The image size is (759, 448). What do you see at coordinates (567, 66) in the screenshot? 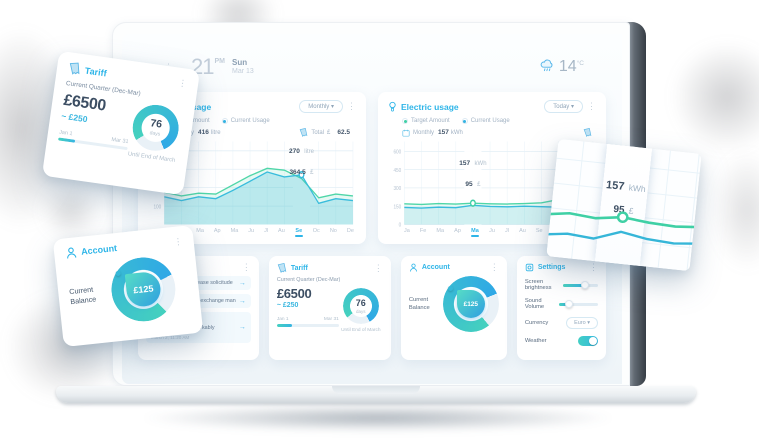
I see `temperature-value: 14` at bounding box center [567, 66].